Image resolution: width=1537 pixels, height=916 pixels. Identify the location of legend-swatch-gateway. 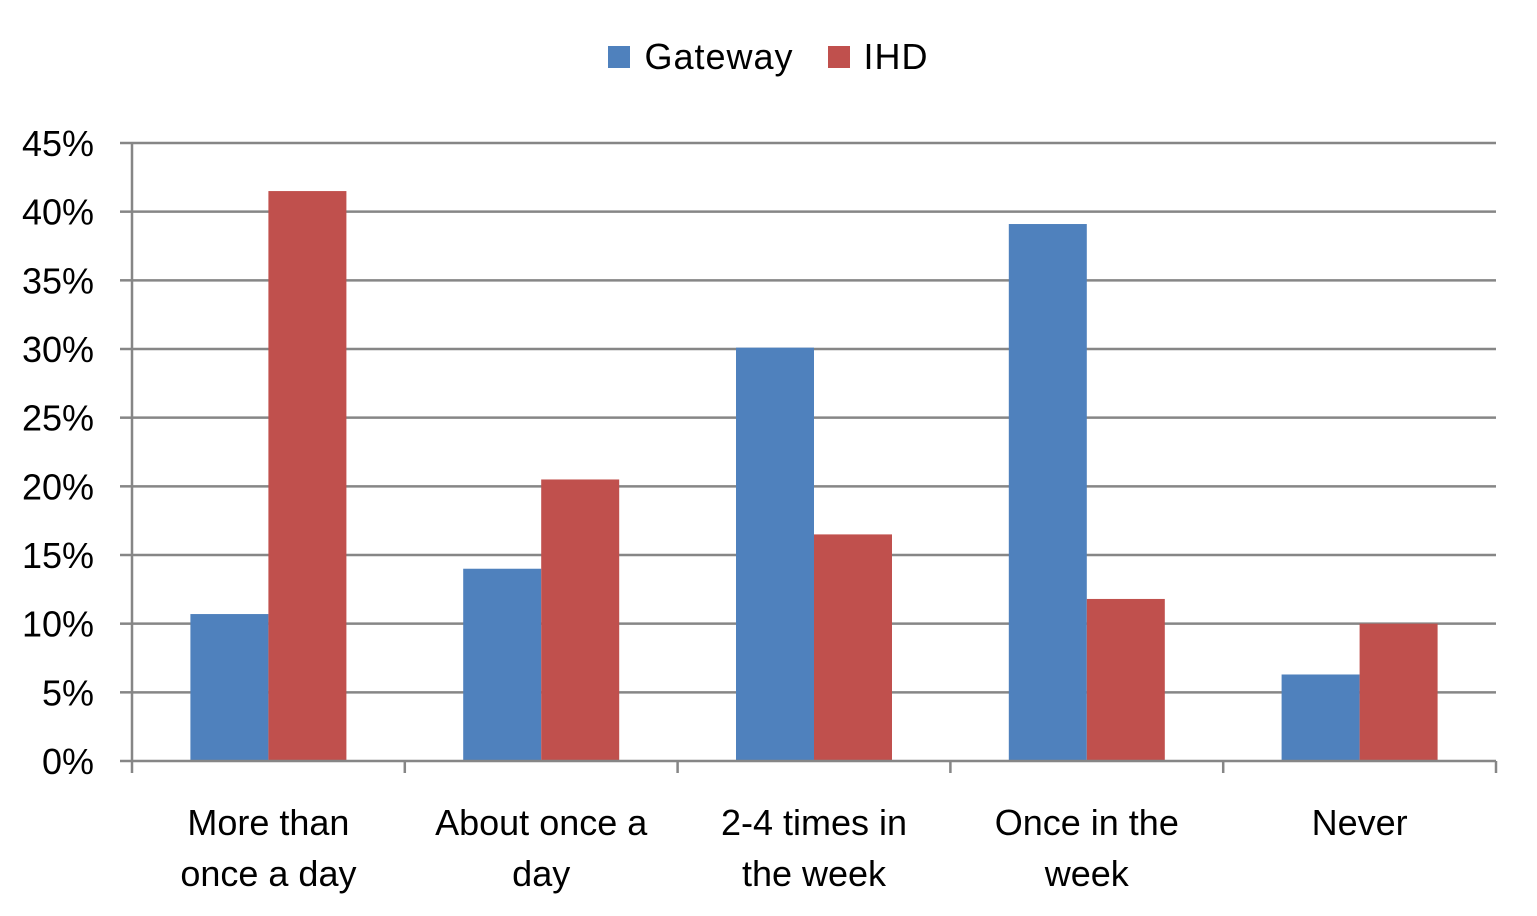
(619, 57).